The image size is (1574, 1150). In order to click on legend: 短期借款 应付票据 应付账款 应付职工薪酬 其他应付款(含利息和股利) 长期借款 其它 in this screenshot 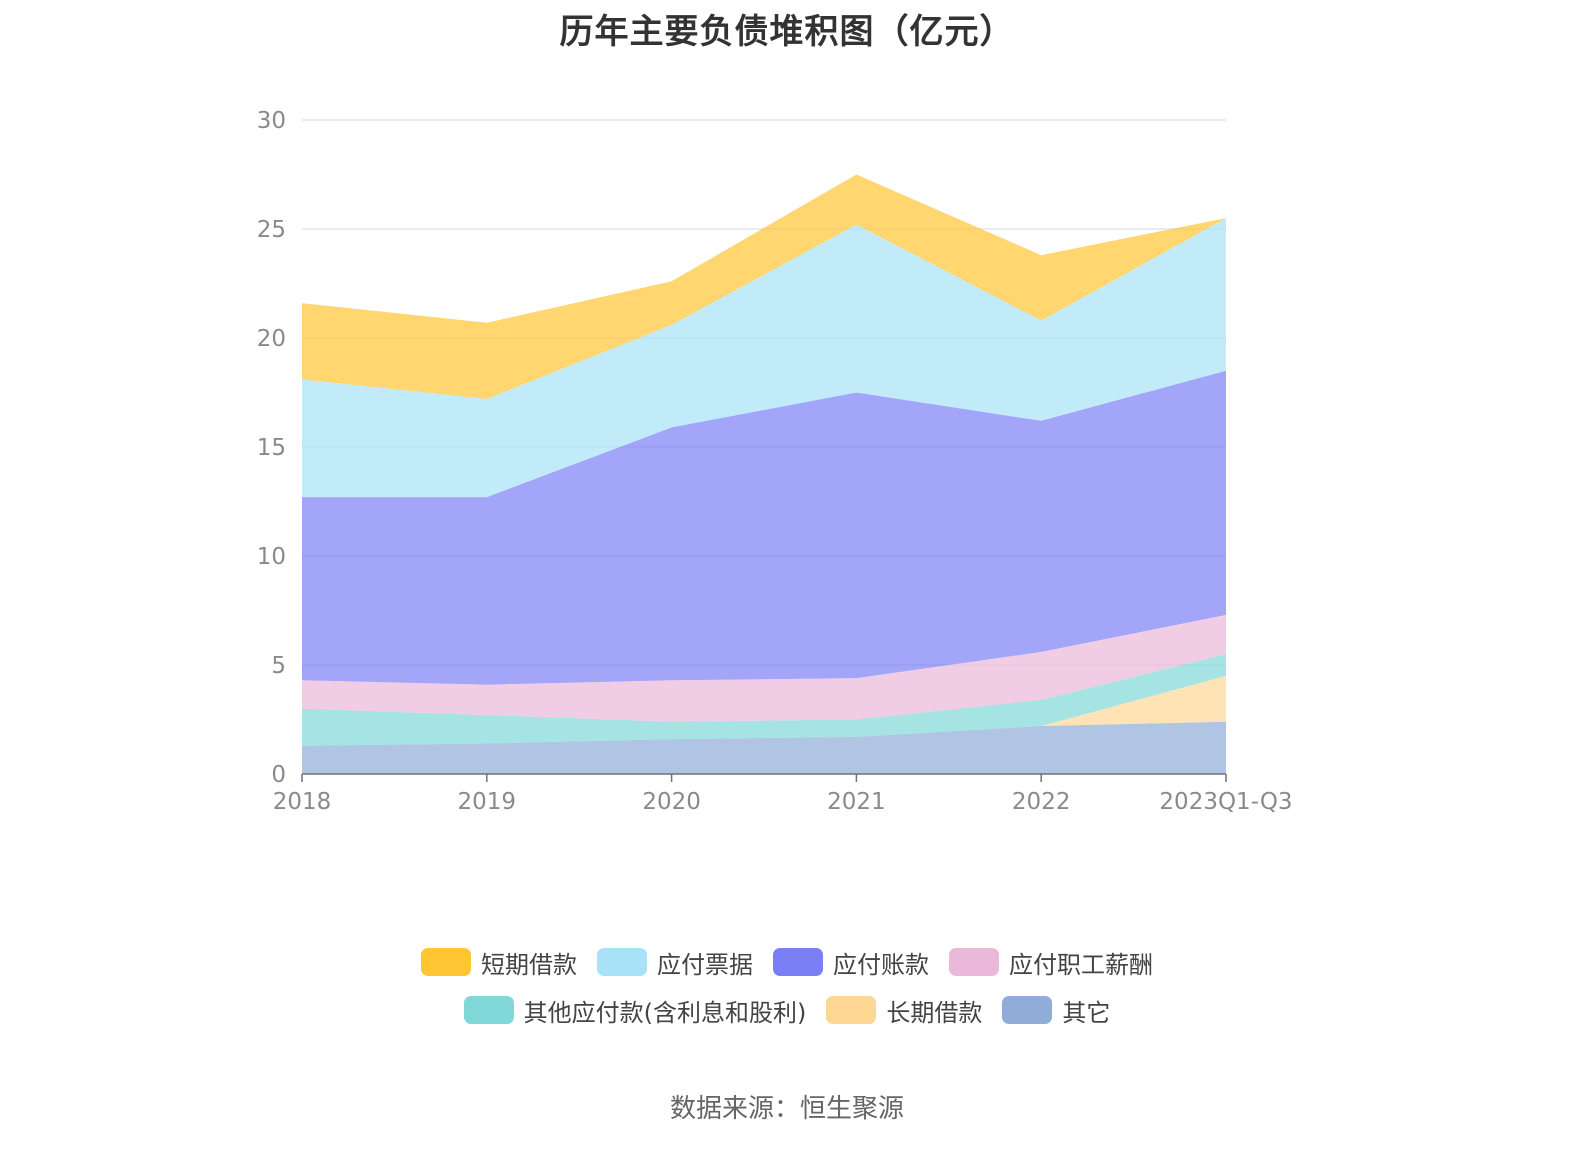, I will do `click(787, 986)`.